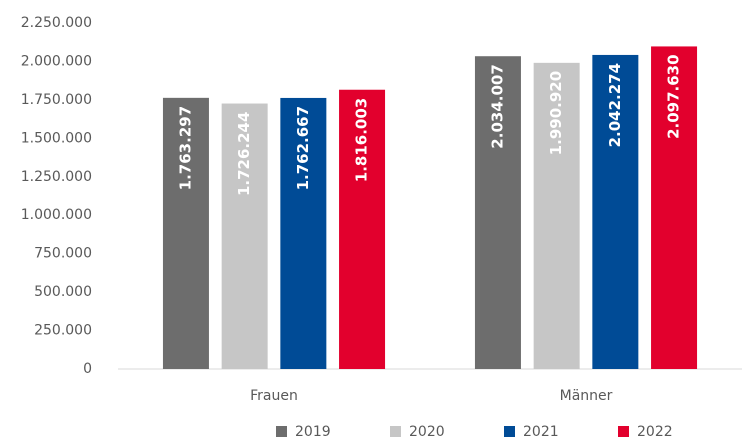 Image resolution: width=745 pixels, height=439 pixels. I want to click on legend-label: 2019, so click(313, 431).